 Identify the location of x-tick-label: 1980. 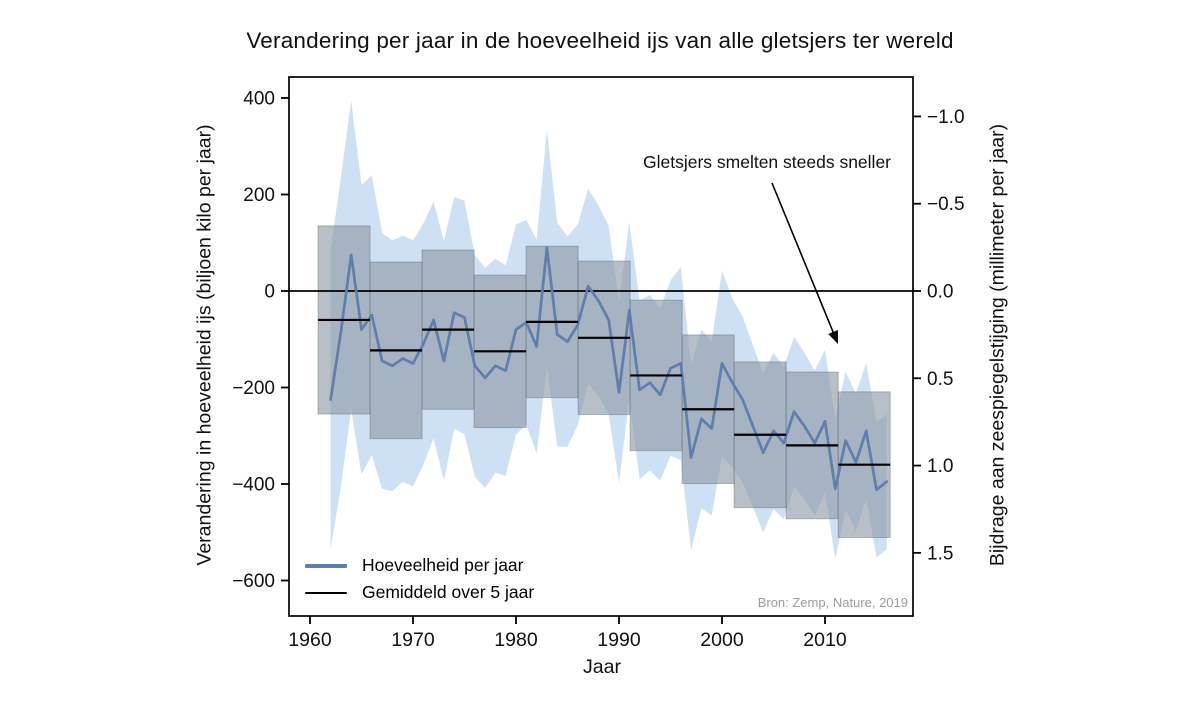
(516, 640).